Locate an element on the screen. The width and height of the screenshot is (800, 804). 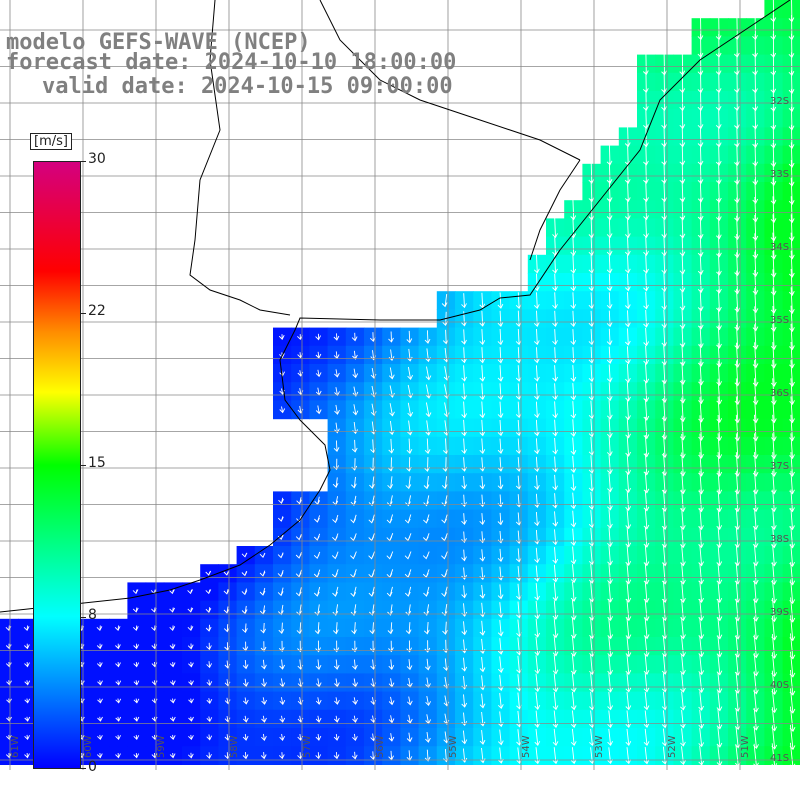
colorbar-tick-22: 22 is located at coordinates (97, 311).